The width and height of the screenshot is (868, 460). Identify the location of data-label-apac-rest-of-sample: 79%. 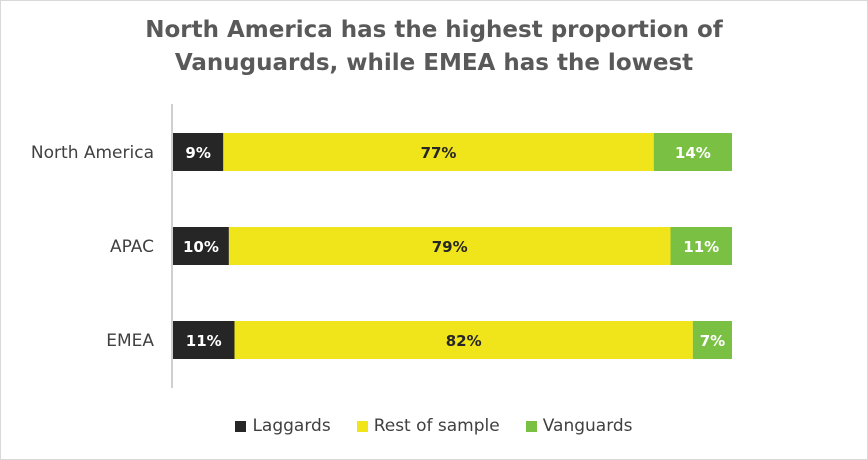
(450, 247).